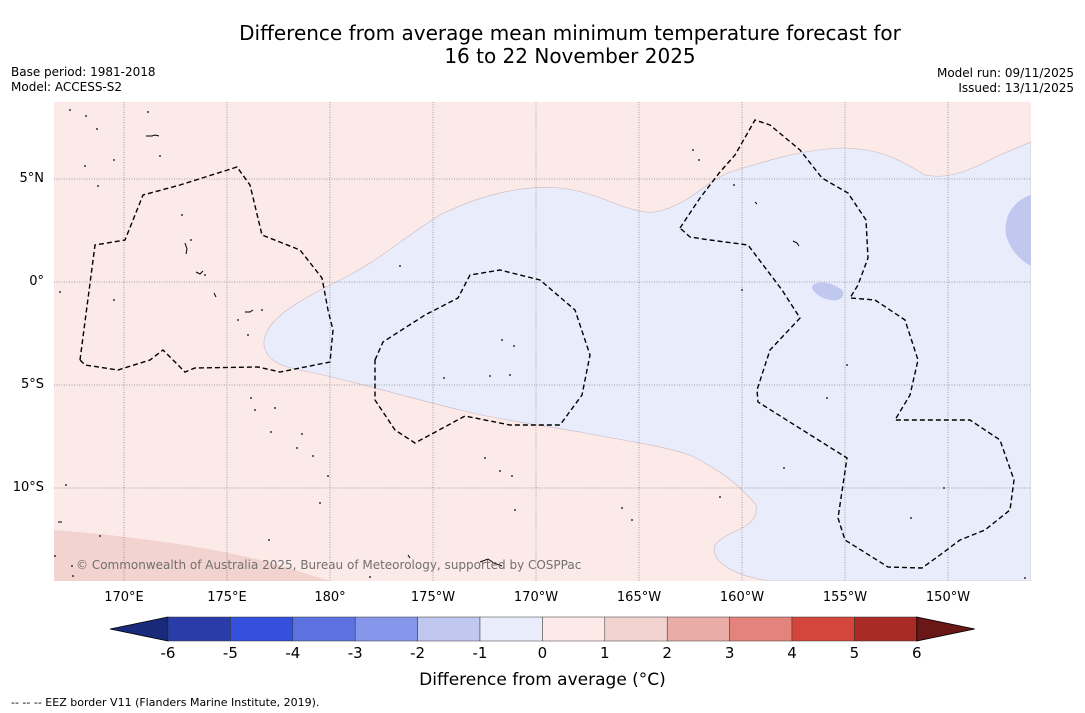 This screenshot has width=1085, height=713. What do you see at coordinates (945, 629) in the screenshot?
I see `colorbar-extend-high` at bounding box center [945, 629].